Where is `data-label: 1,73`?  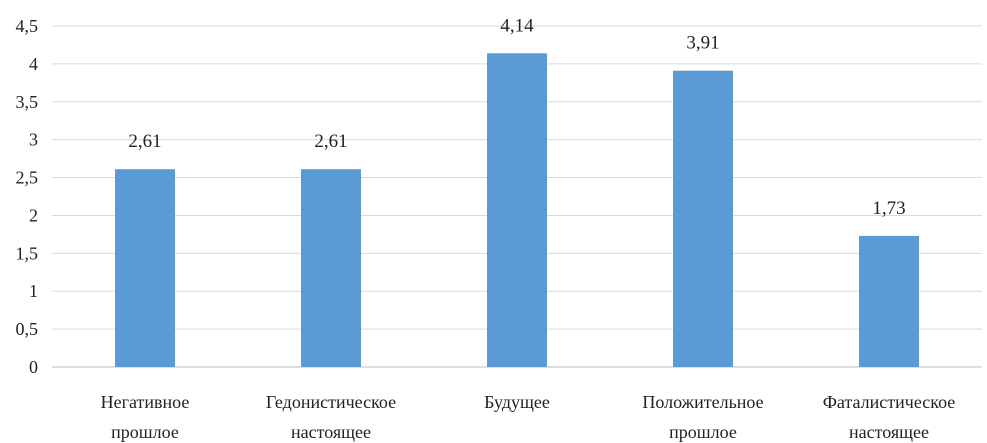
data-label: 1,73 is located at coordinates (888, 208).